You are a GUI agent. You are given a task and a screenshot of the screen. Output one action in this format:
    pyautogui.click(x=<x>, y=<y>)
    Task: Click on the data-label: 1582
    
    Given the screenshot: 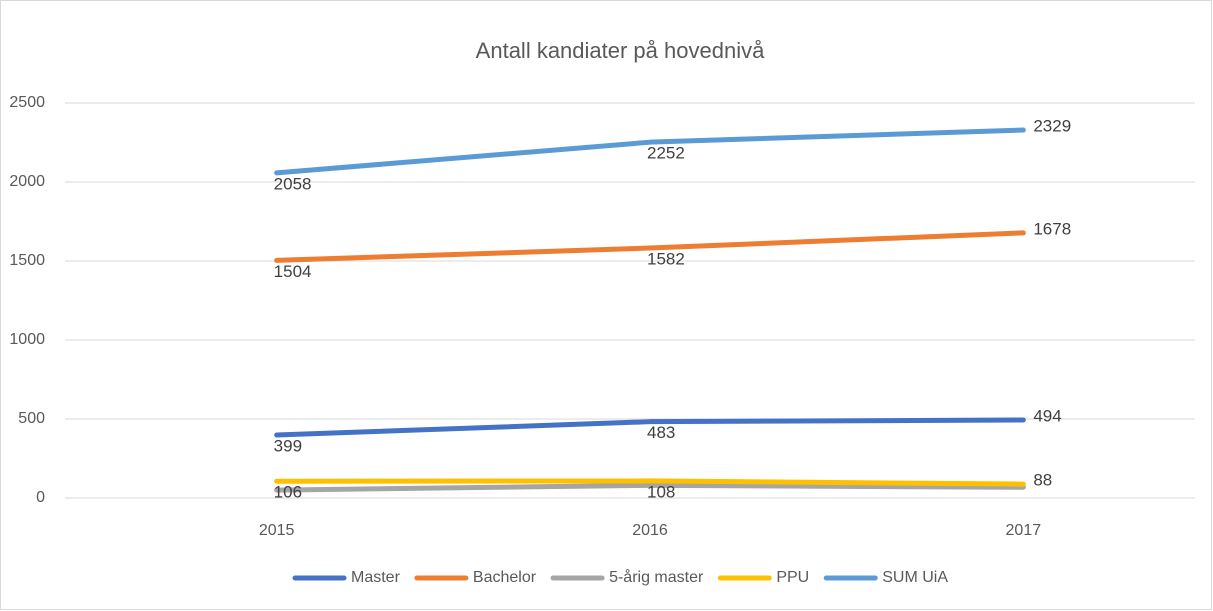 What is the action you would take?
    pyautogui.click(x=666, y=259)
    